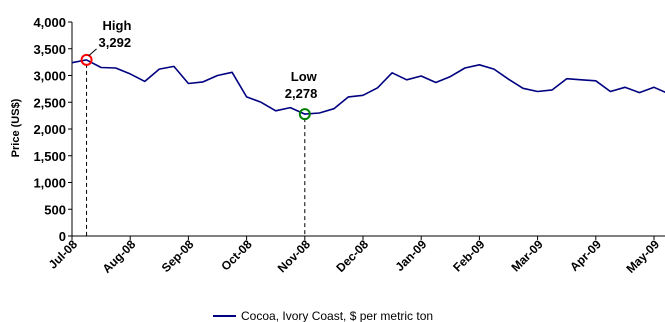 The width and height of the screenshot is (665, 322). What do you see at coordinates (49, 183) in the screenshot?
I see `y-tick-label: 1,000` at bounding box center [49, 183].